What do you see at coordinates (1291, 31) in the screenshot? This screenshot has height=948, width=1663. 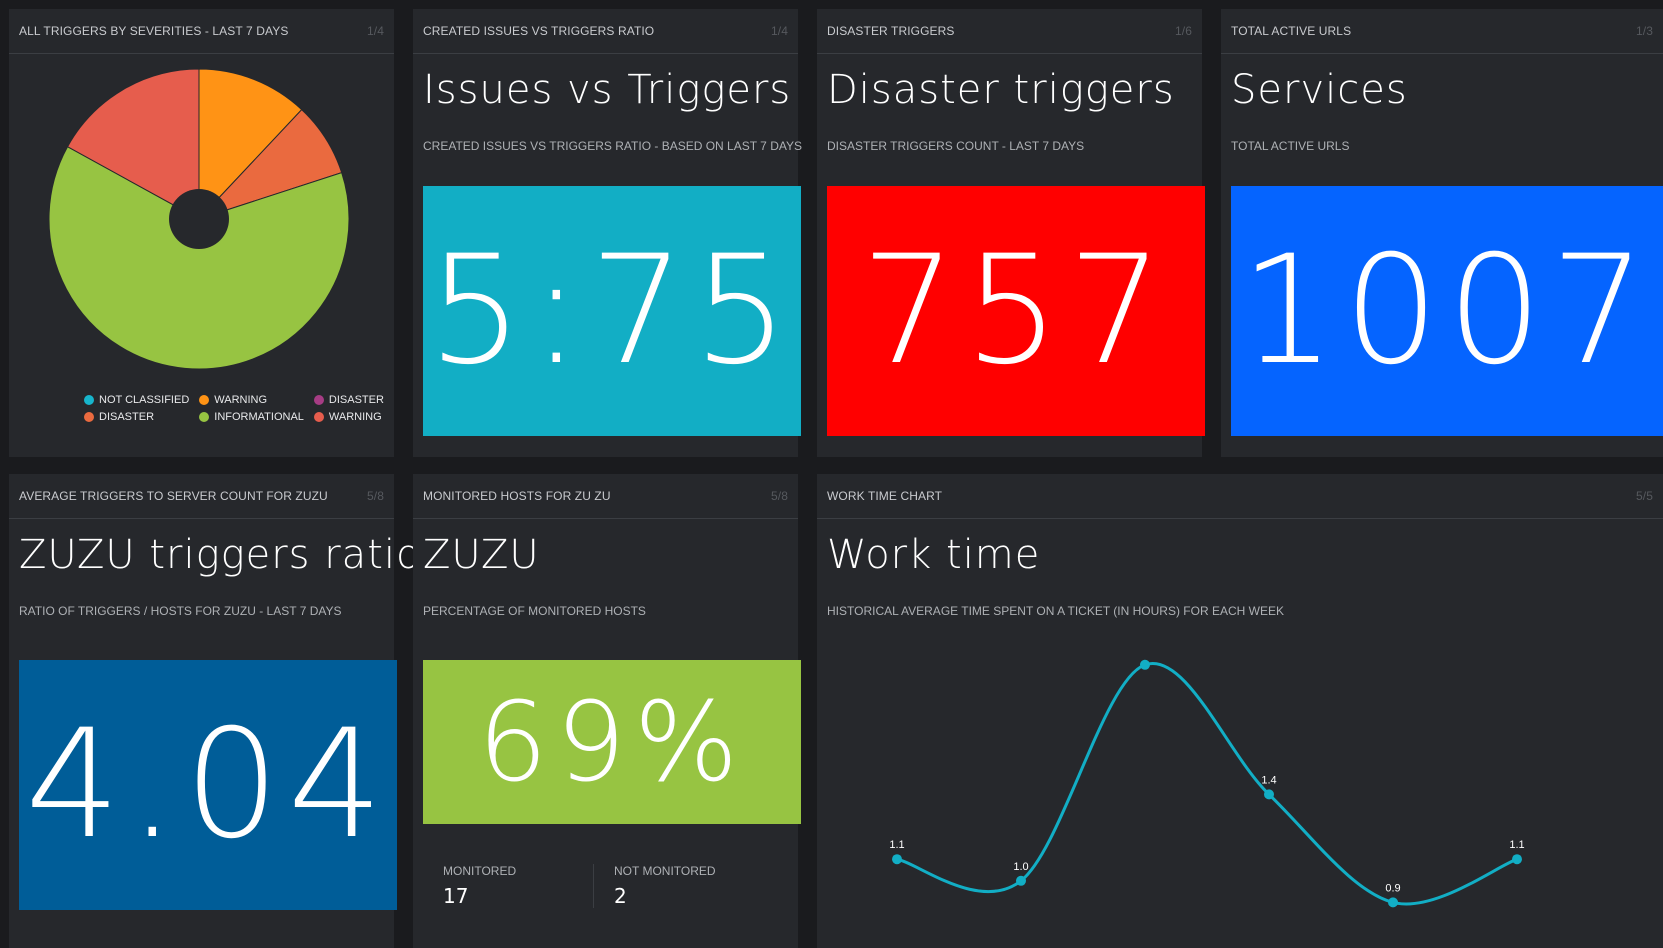 I see `panel-header-title: TOTAL ACTIVE URLS` at bounding box center [1291, 31].